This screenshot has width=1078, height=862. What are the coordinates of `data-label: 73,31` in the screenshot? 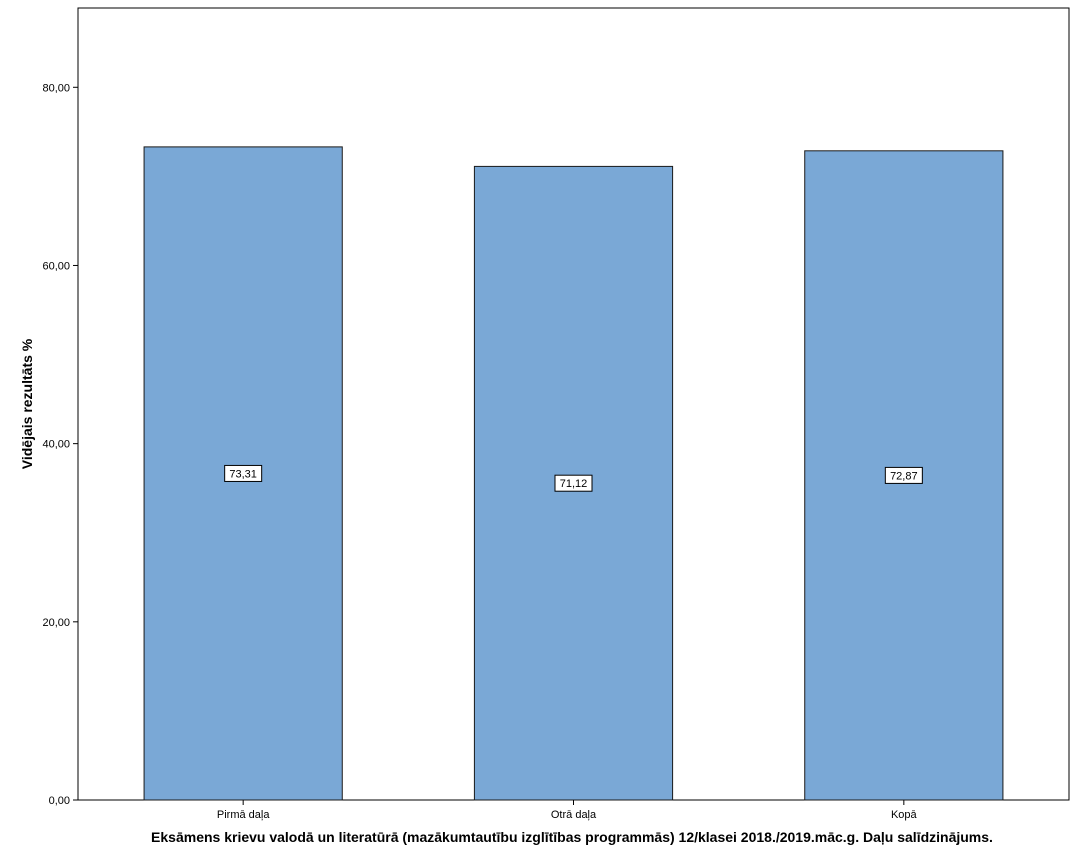 It's located at (243, 474).